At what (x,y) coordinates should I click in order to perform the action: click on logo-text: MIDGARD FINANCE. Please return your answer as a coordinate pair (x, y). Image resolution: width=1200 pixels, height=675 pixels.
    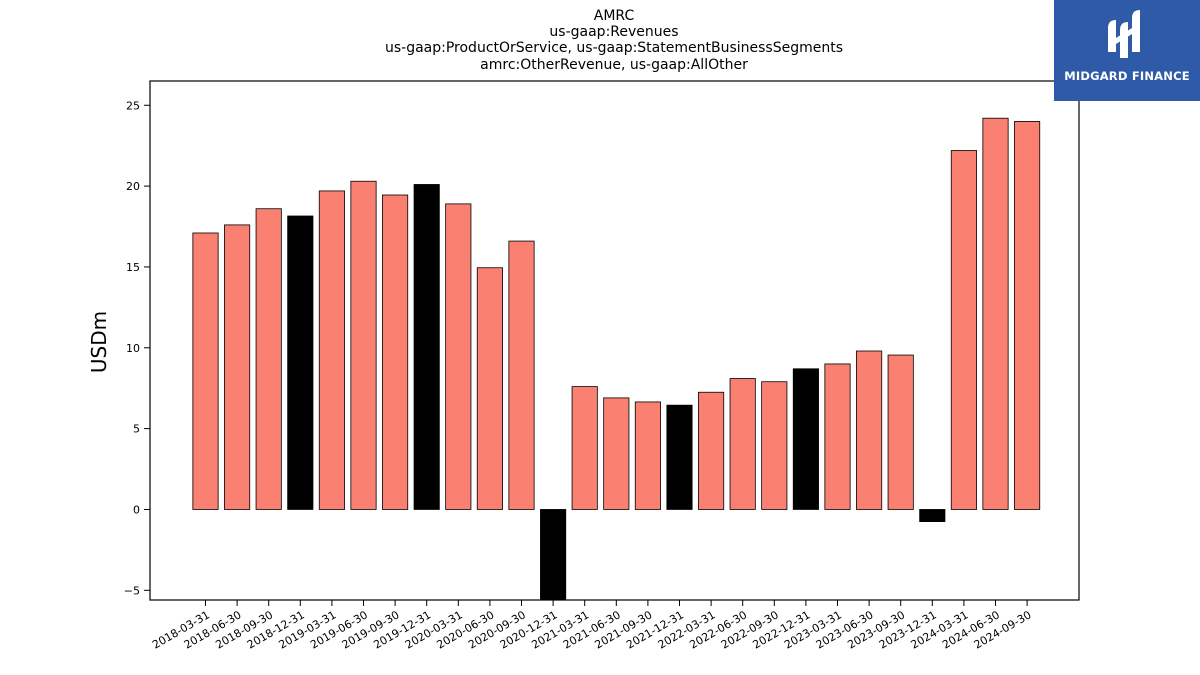
    Looking at the image, I should click on (1127, 76).